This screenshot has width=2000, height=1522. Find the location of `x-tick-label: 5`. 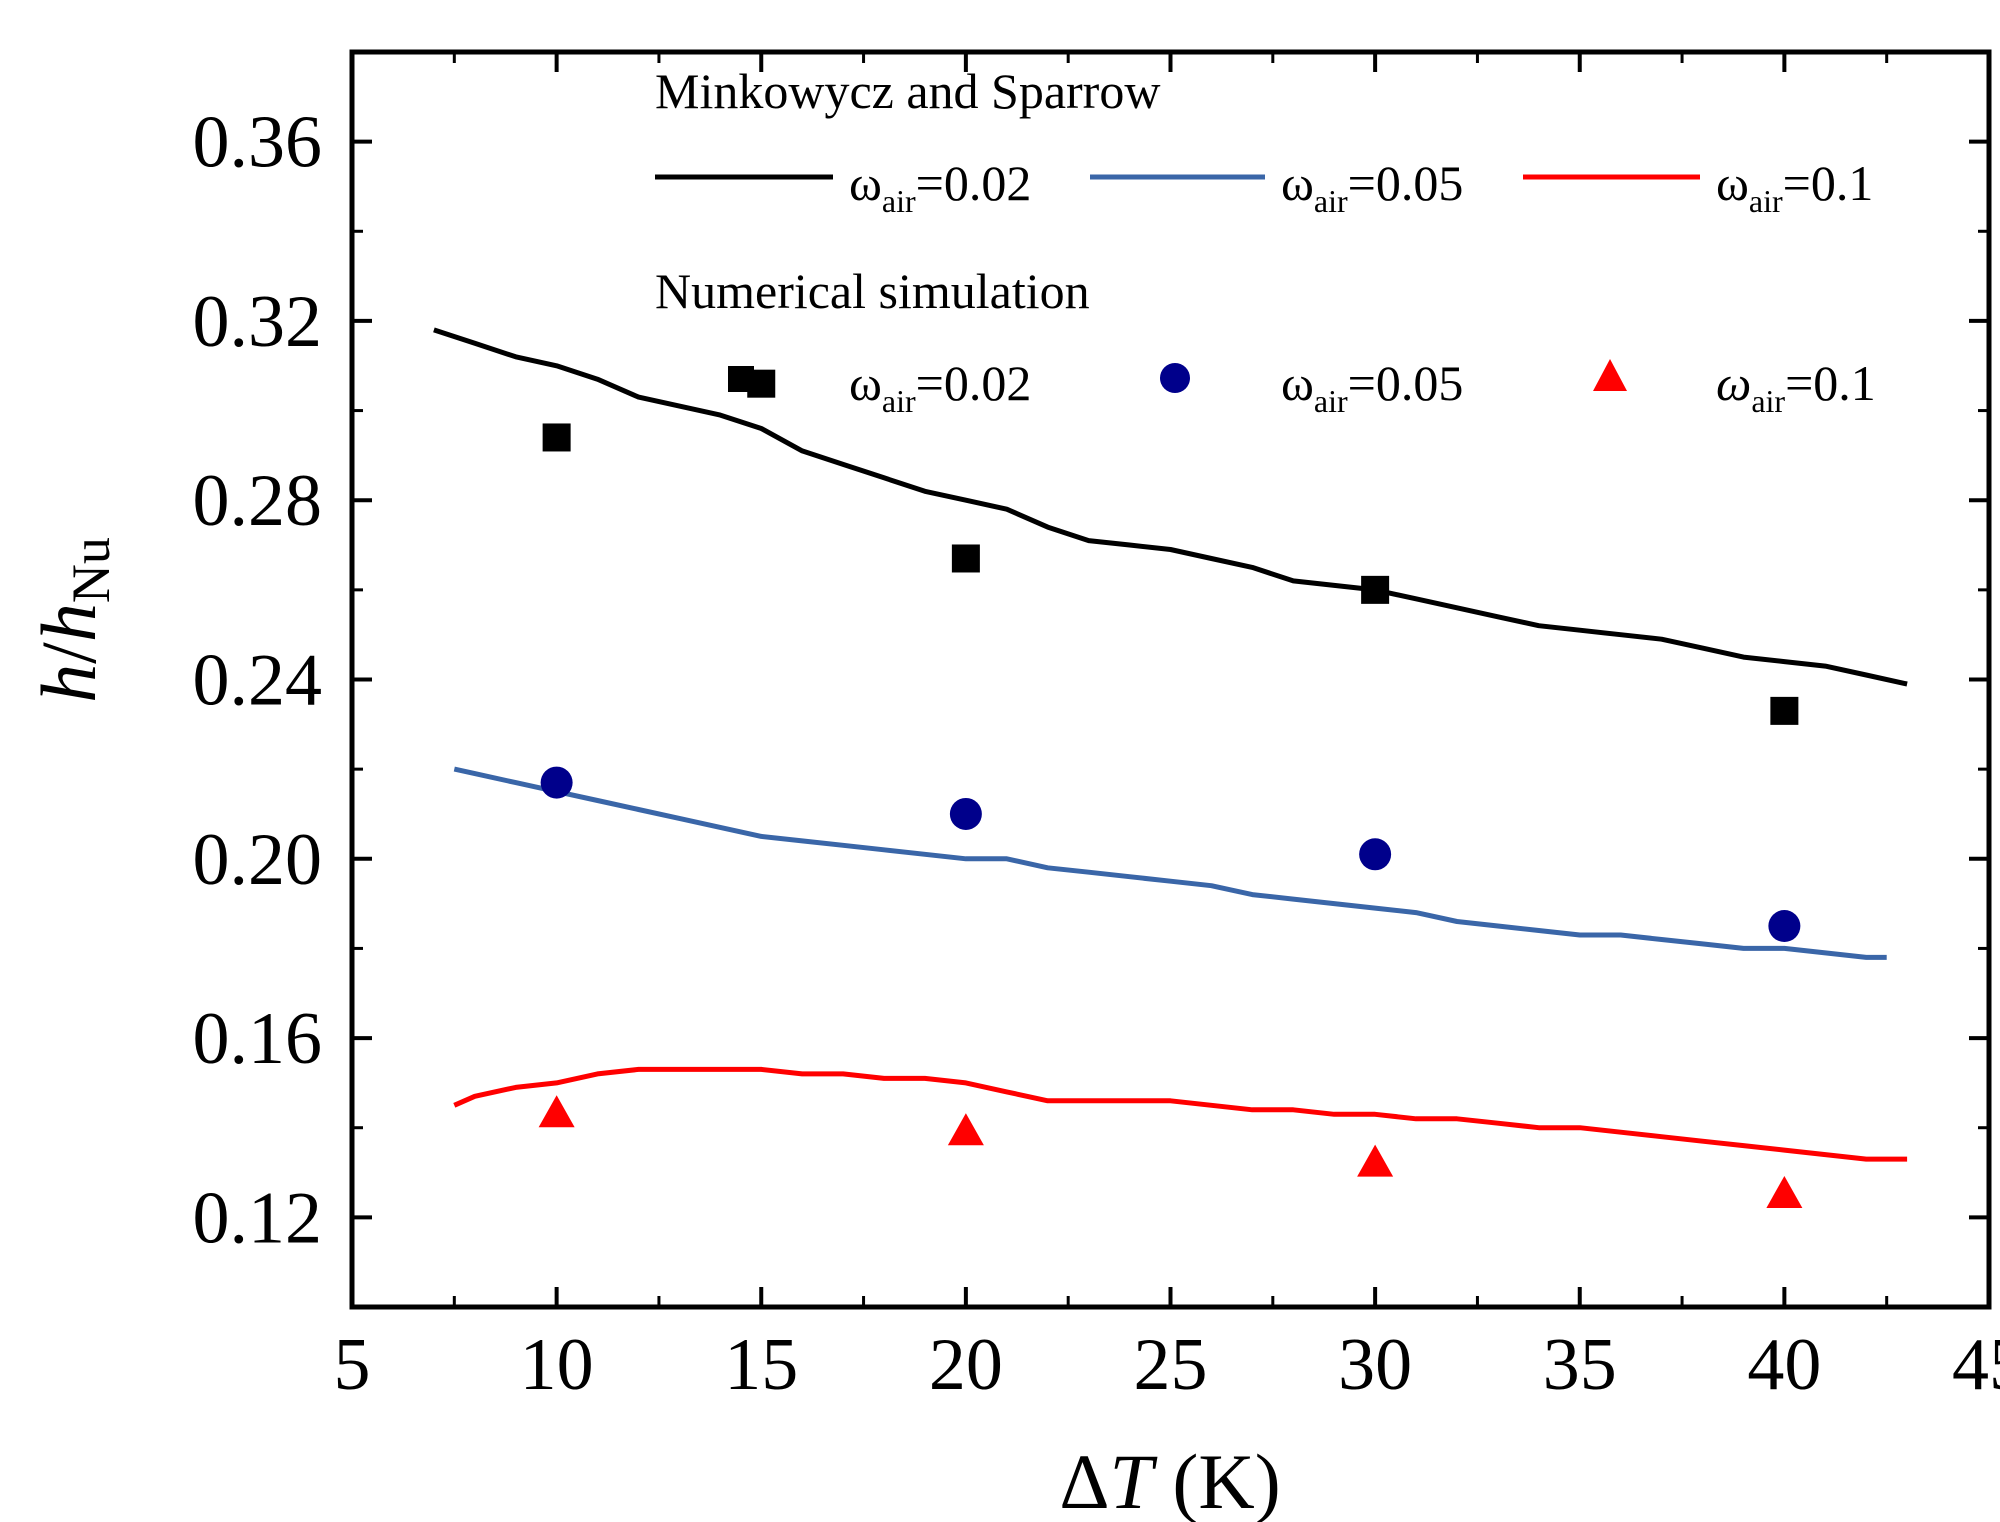

x-tick-label: 5 is located at coordinates (352, 1365).